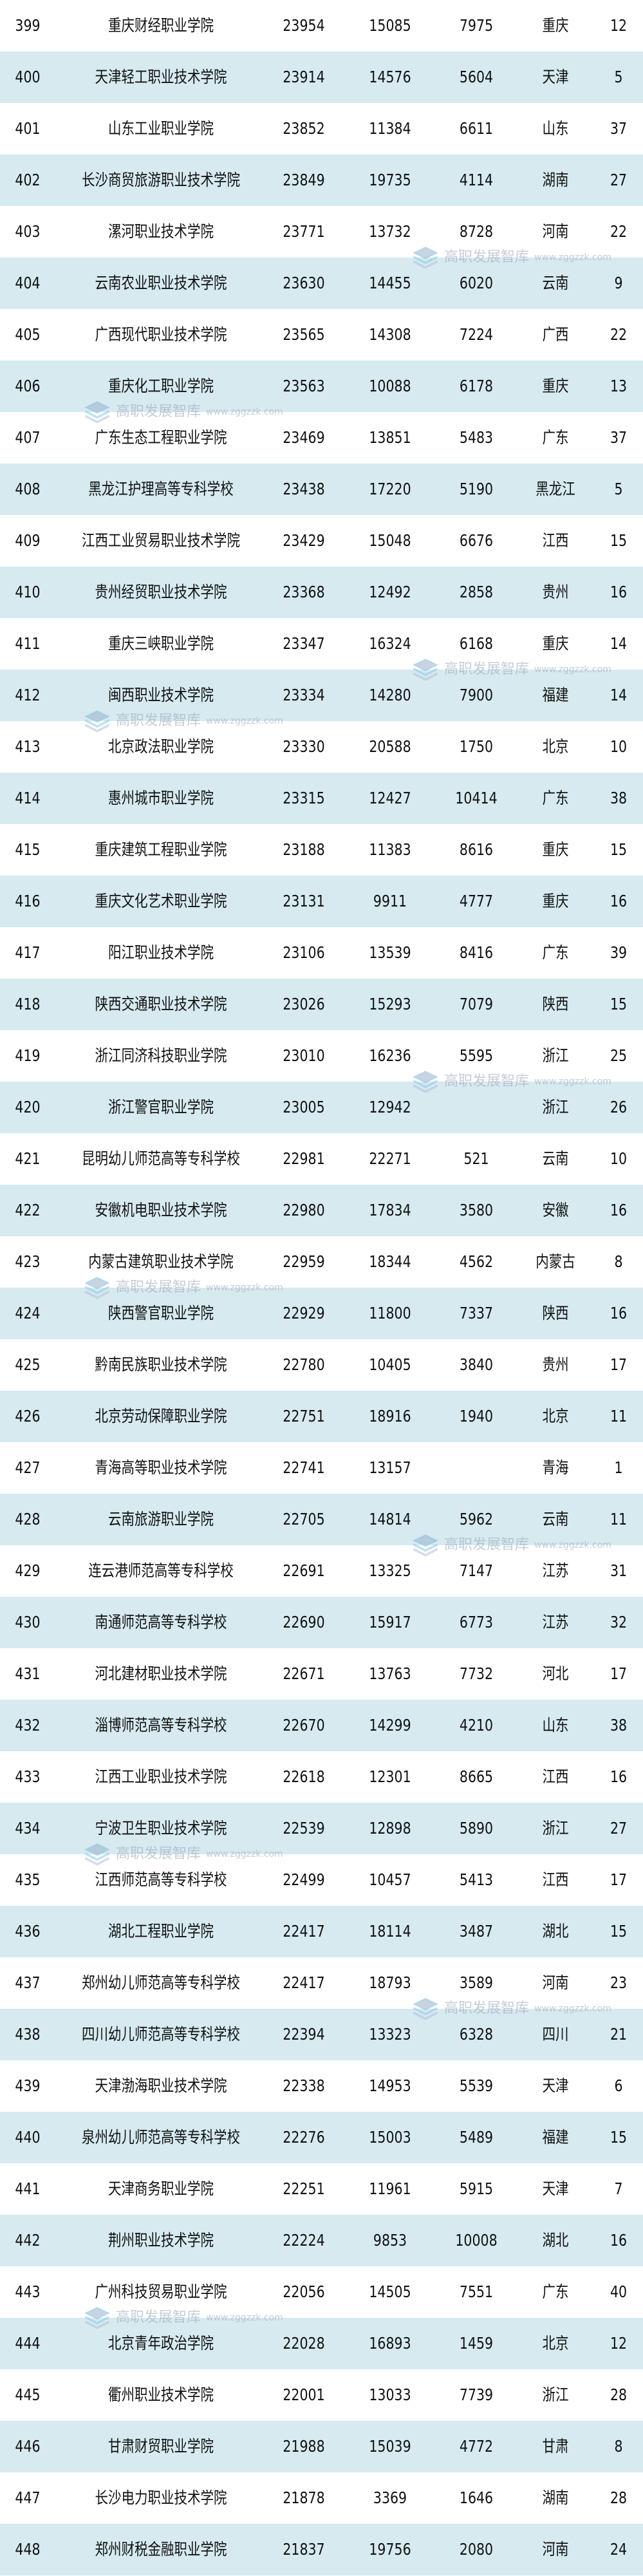 Image resolution: width=643 pixels, height=2576 pixels. Describe the element at coordinates (161, 1055) in the screenshot. I see `school-name-cell: 浙江同济科技职业学院` at that location.